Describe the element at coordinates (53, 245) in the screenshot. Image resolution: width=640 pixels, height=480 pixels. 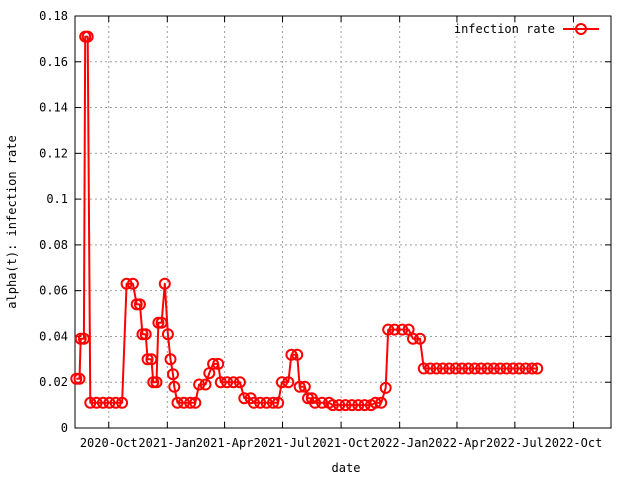
I see `y-tick-label: 0.08` at that location.